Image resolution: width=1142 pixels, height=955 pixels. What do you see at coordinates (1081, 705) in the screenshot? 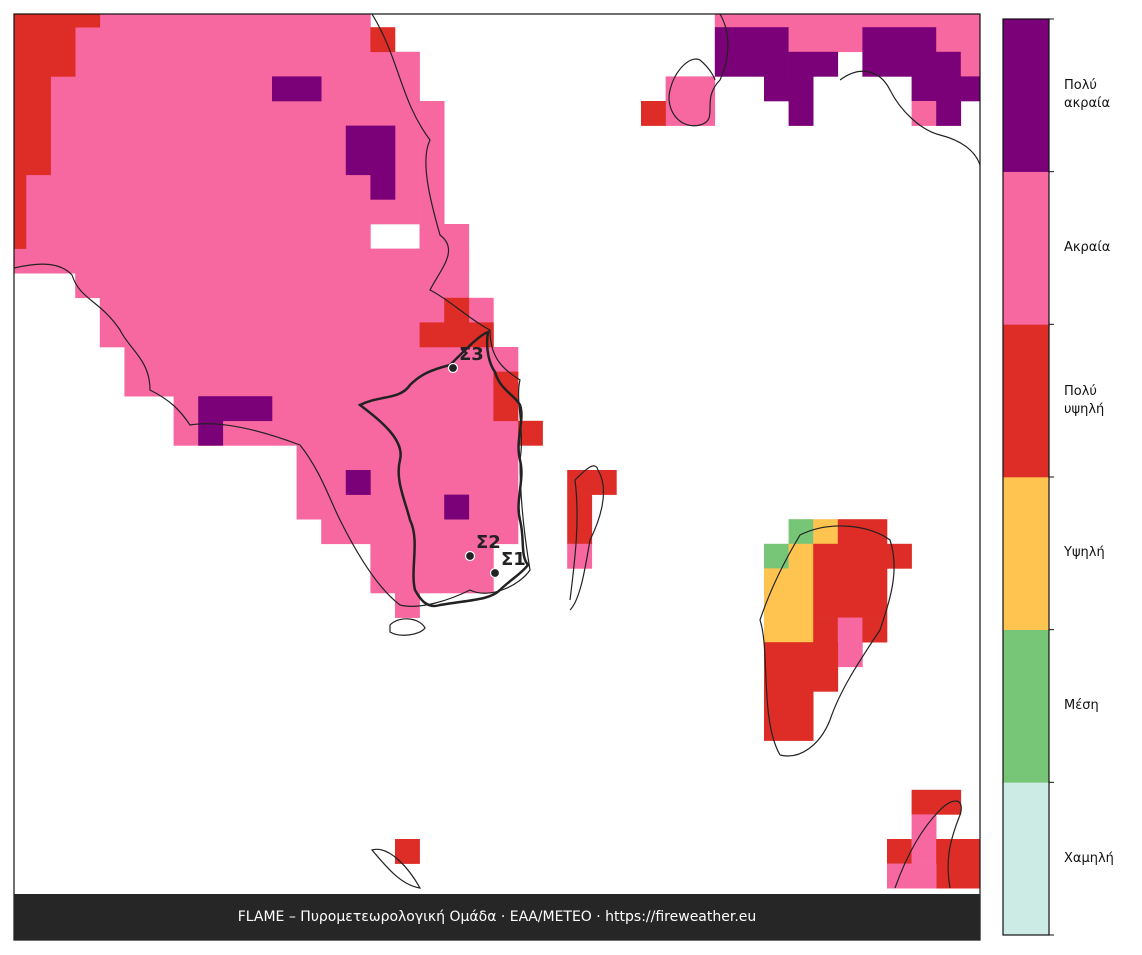
I see `legend-label: Μέση` at bounding box center [1081, 705].